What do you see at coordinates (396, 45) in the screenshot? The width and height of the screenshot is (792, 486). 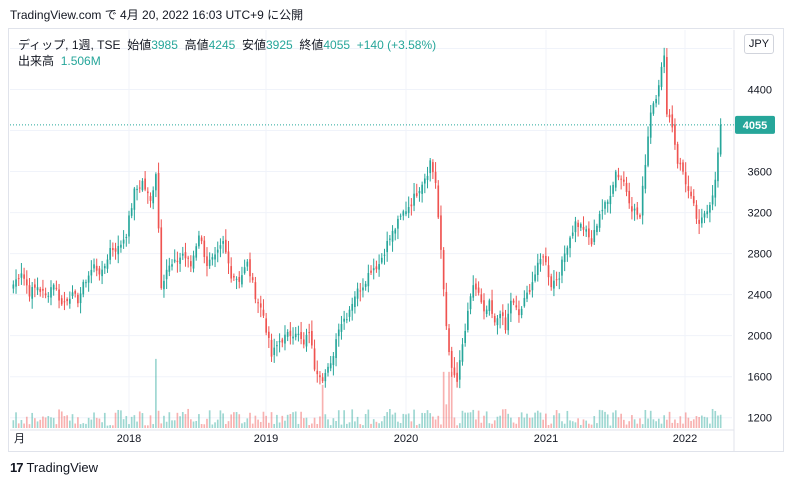 I see `change-value: +140 (+3.58%)` at bounding box center [396, 45].